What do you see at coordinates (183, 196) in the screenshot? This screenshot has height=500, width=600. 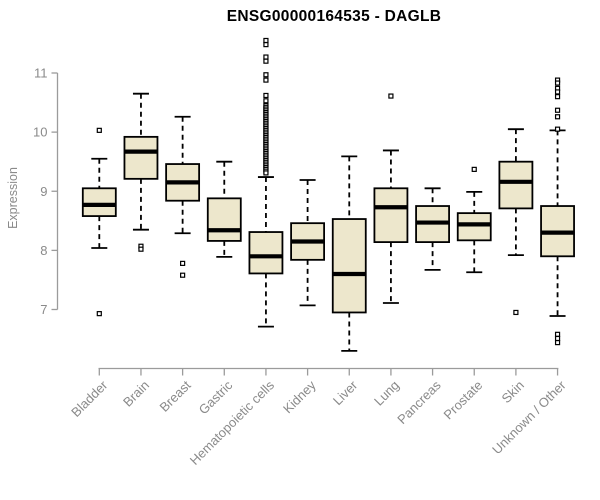 I see `boxplot-breast` at bounding box center [183, 196].